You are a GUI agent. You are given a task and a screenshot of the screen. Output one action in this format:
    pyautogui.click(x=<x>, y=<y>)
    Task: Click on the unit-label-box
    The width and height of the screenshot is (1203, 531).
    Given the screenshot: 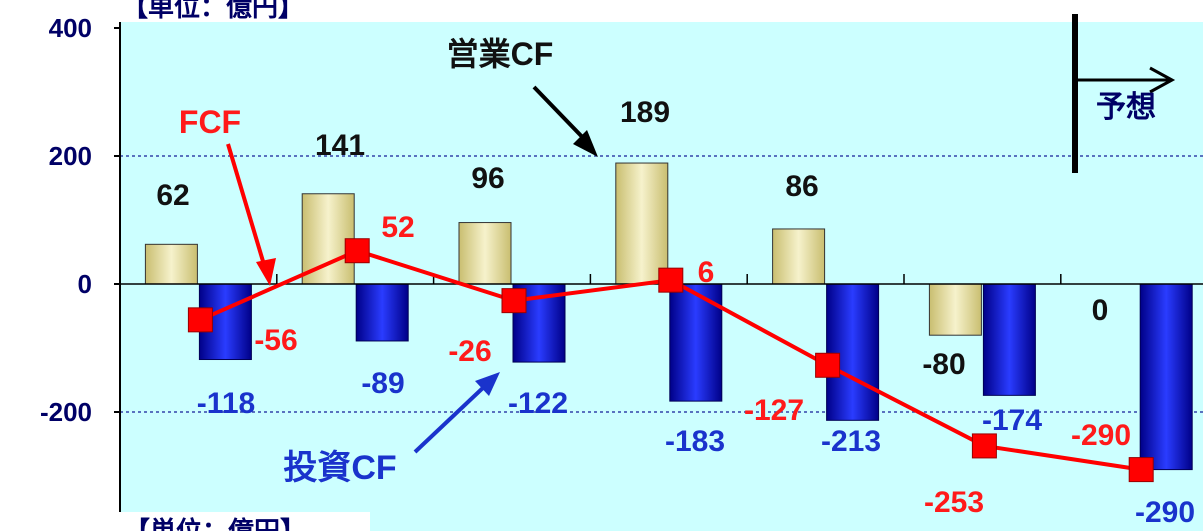 What is the action you would take?
    pyautogui.click(x=244, y=521)
    